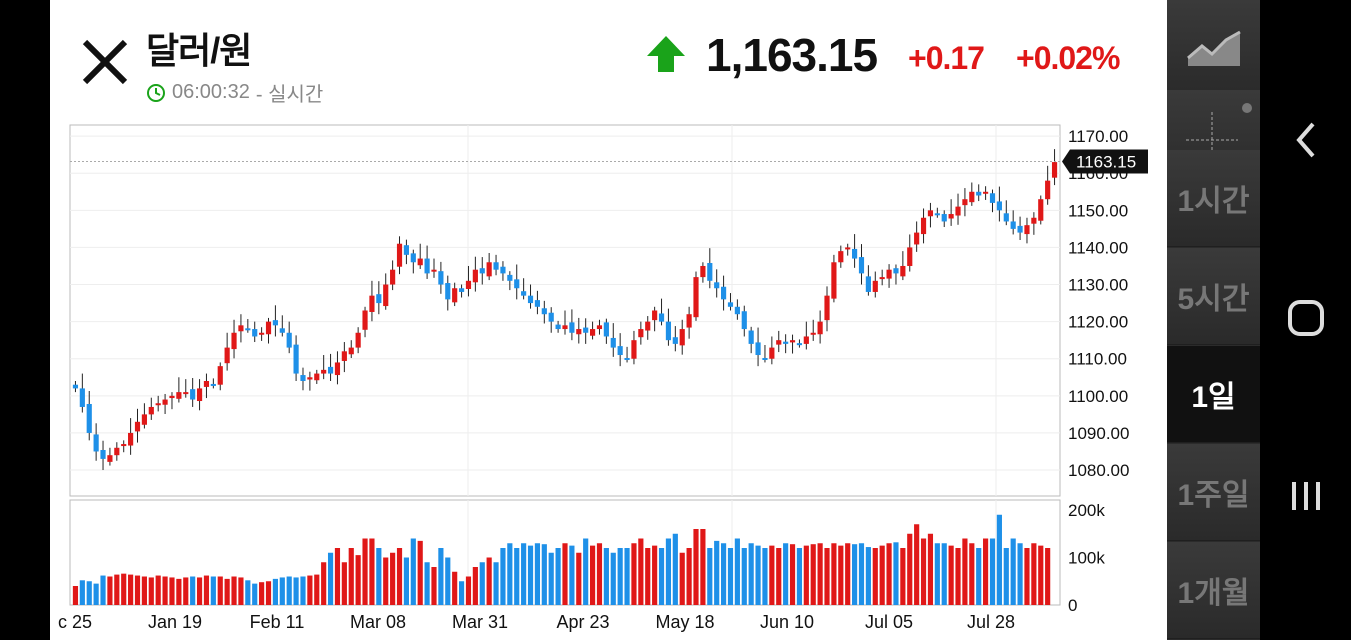 This screenshot has width=1351, height=640. Describe the element at coordinates (175, 622) in the screenshot. I see `x-tick-label: Jan 19` at that location.